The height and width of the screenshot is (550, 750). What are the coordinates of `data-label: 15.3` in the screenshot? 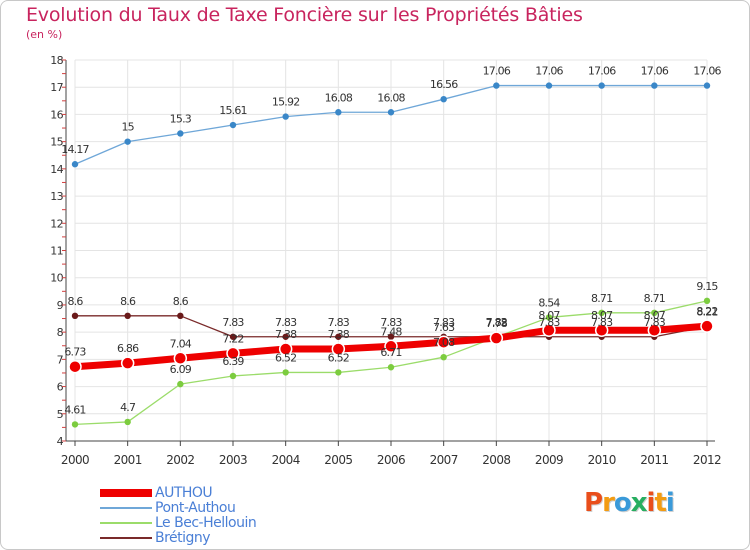 It's located at (181, 118).